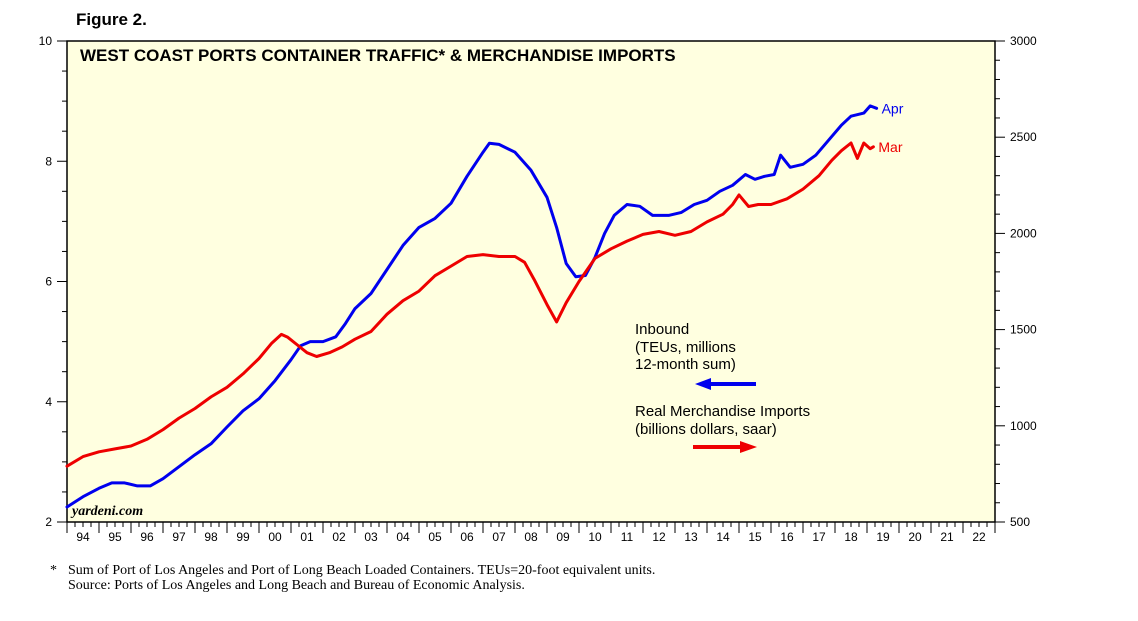 The height and width of the screenshot is (621, 1138). I want to click on x-tick-label: 95, so click(115, 537).